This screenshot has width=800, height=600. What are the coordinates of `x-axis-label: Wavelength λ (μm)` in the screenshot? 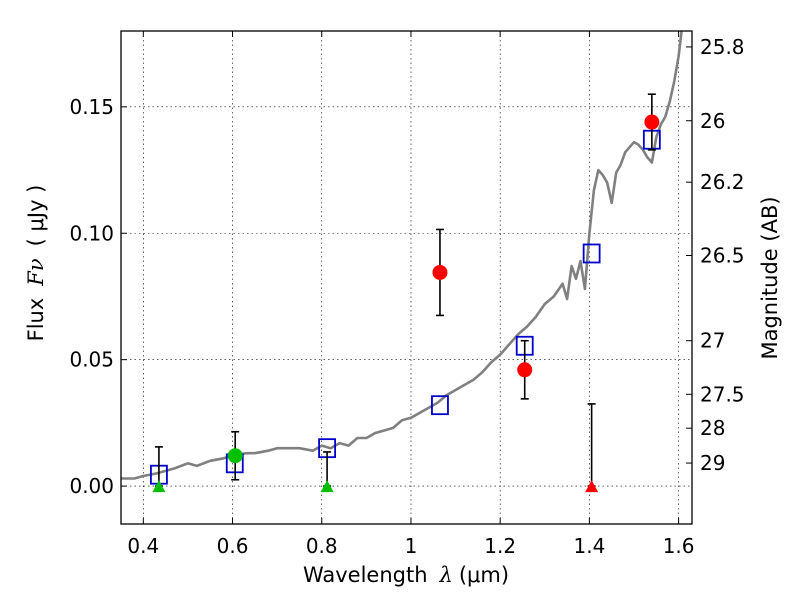 It's located at (406, 575).